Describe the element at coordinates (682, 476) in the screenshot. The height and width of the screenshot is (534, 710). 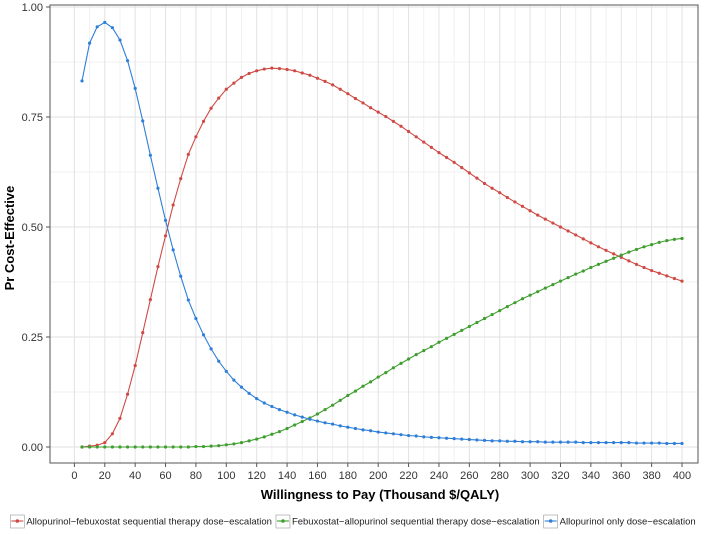
I see `x-tick-label: 400` at that location.